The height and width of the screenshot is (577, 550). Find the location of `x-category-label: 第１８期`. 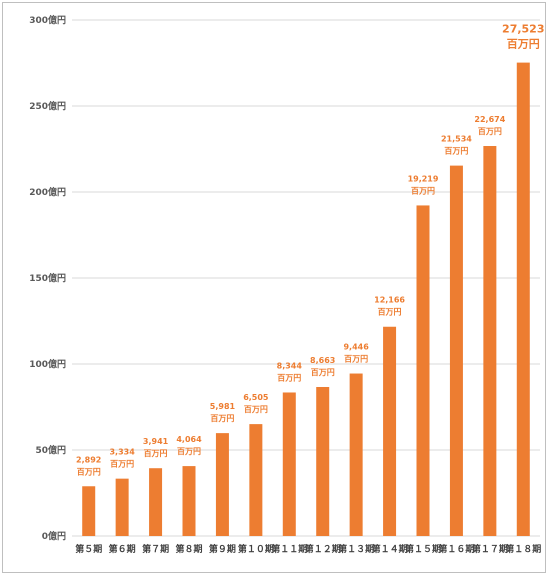

x-category-label: 第１８期 is located at coordinates (523, 549).